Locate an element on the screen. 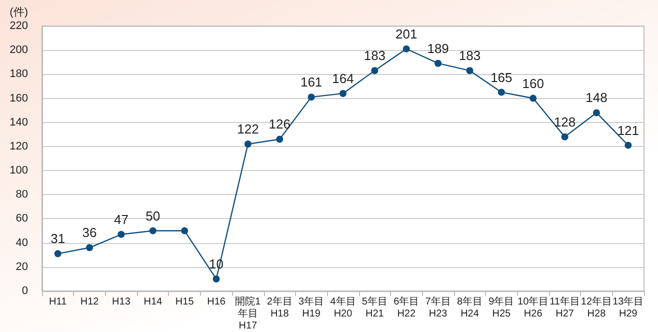 The height and width of the screenshot is (332, 658). data-label: 189 is located at coordinates (438, 48).